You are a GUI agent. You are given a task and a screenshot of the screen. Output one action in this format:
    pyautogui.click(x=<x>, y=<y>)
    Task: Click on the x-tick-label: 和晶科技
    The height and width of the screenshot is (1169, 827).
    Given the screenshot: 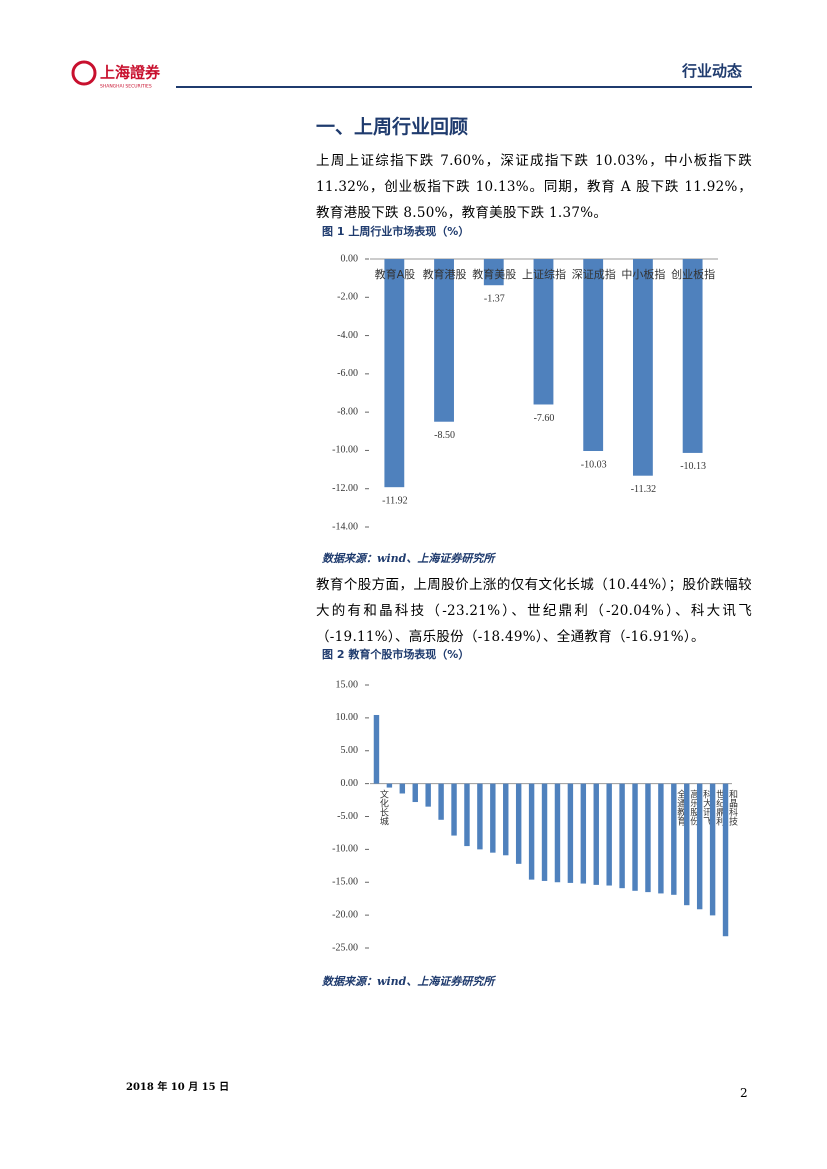 What is the action you would take?
    pyautogui.click(x=732, y=808)
    